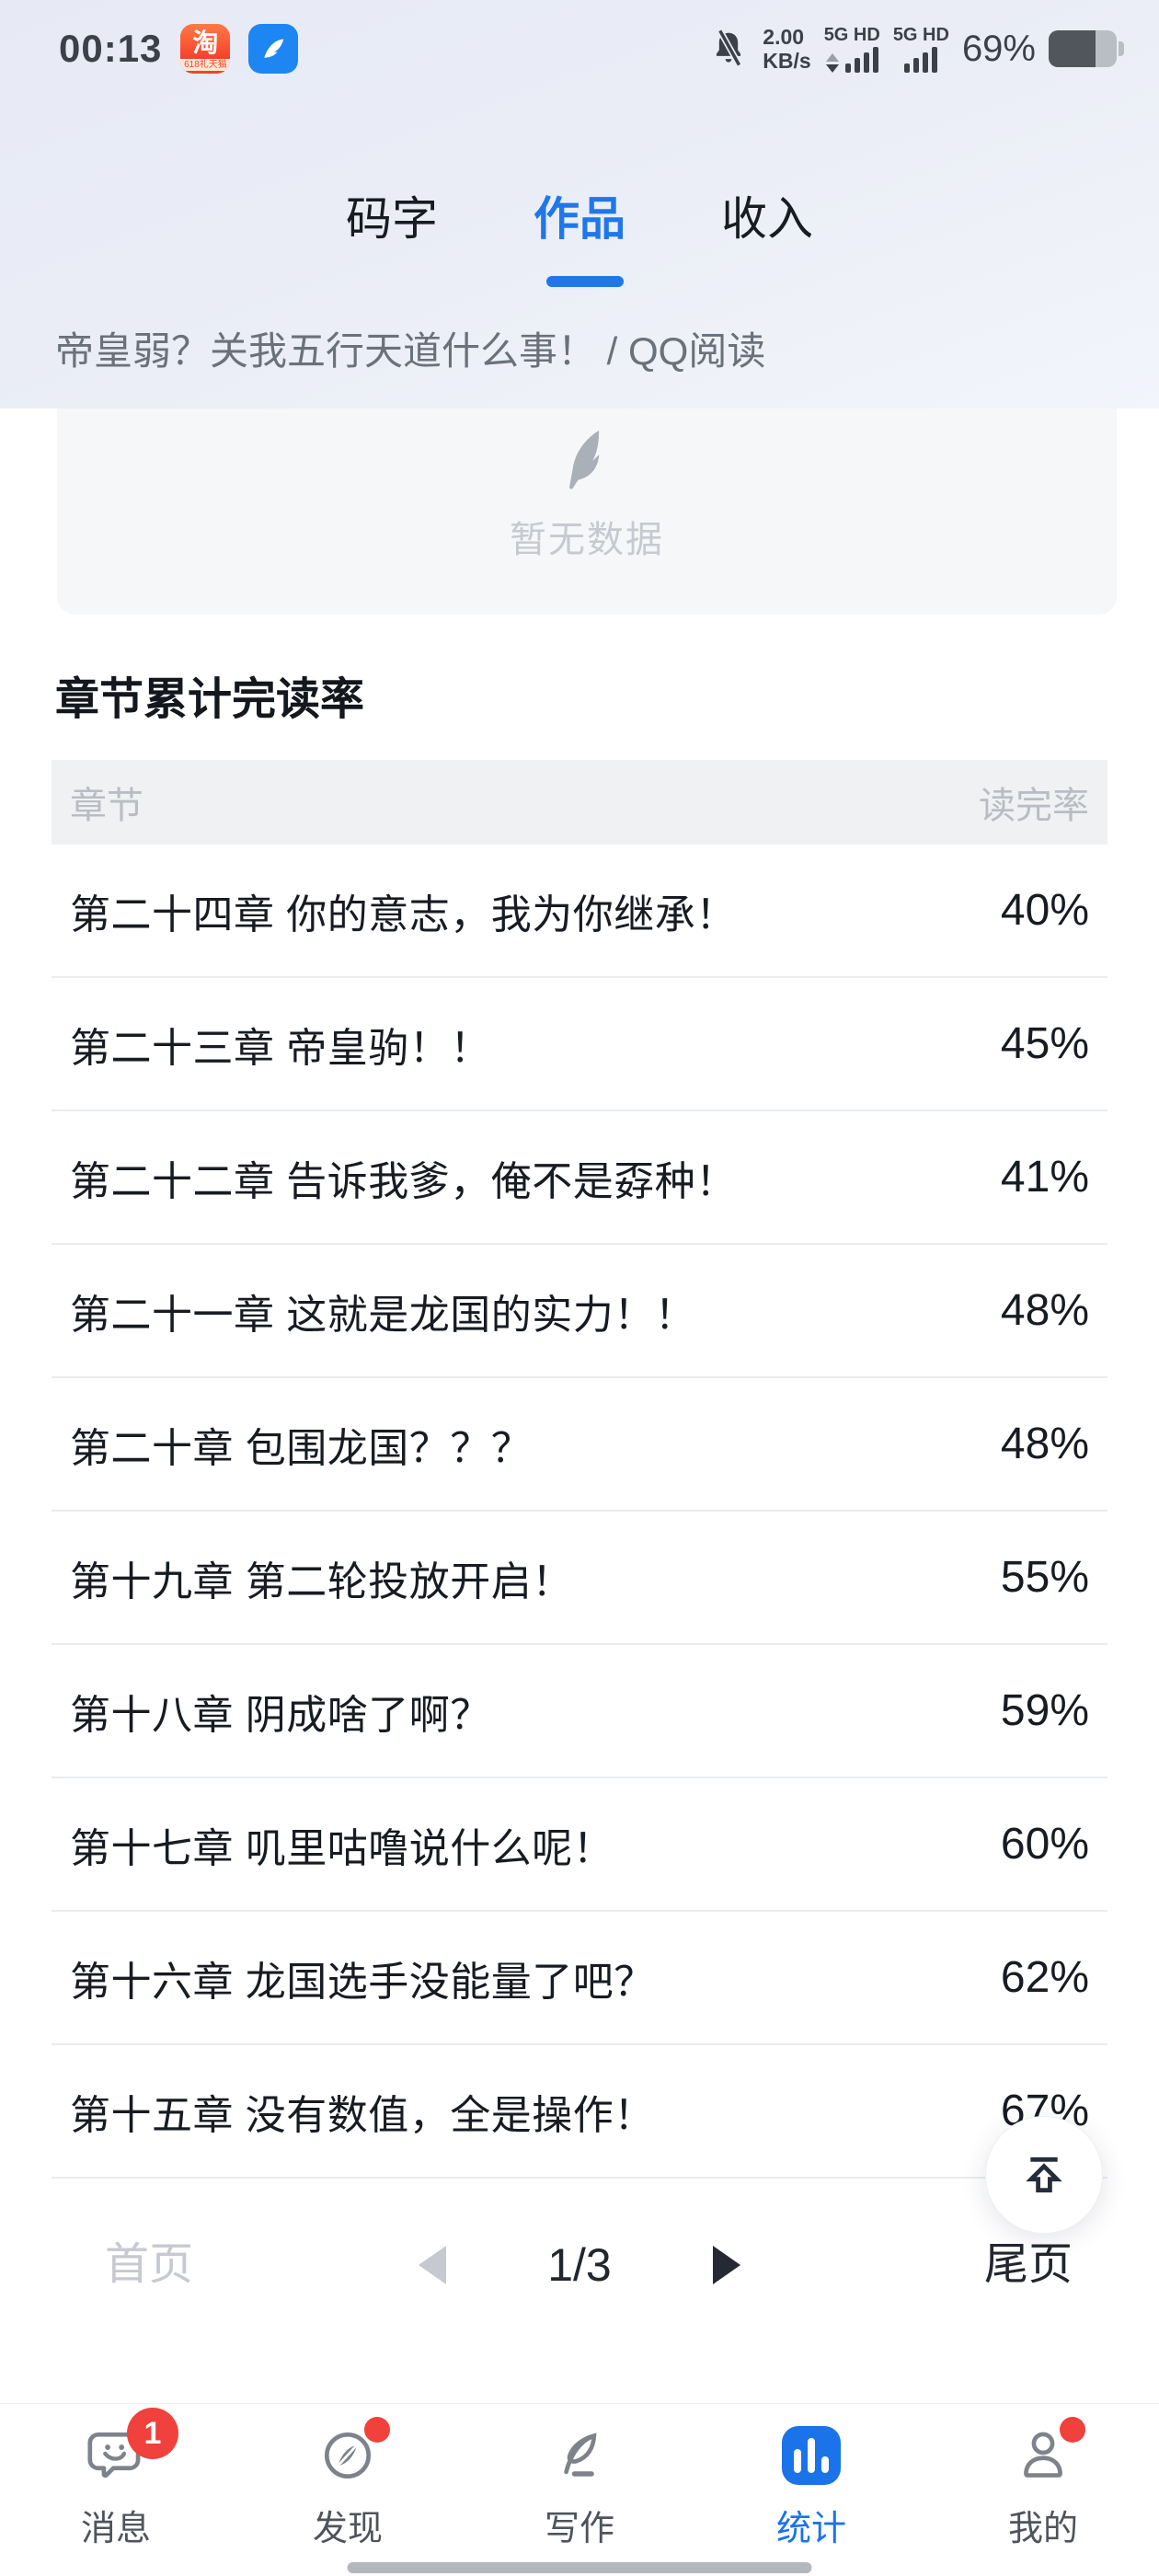 This screenshot has width=1159, height=2576. I want to click on table-row: 第十八章 阴成啥了啊？ 59%, so click(579, 1711).